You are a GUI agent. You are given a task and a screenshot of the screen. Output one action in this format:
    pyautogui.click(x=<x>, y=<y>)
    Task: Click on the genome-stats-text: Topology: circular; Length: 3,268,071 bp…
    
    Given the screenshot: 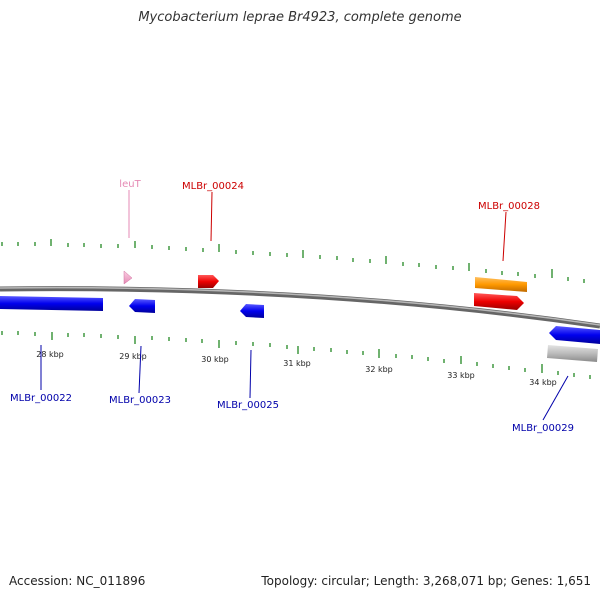 What is the action you would take?
    pyautogui.click(x=426, y=581)
    